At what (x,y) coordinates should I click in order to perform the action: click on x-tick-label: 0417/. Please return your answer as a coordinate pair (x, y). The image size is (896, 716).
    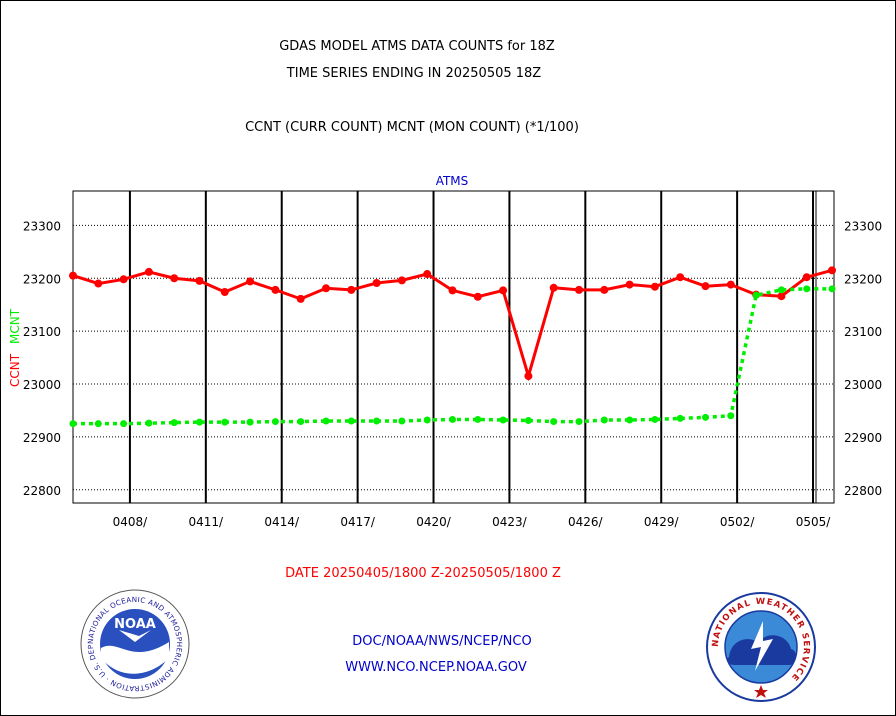
    Looking at the image, I should click on (358, 522).